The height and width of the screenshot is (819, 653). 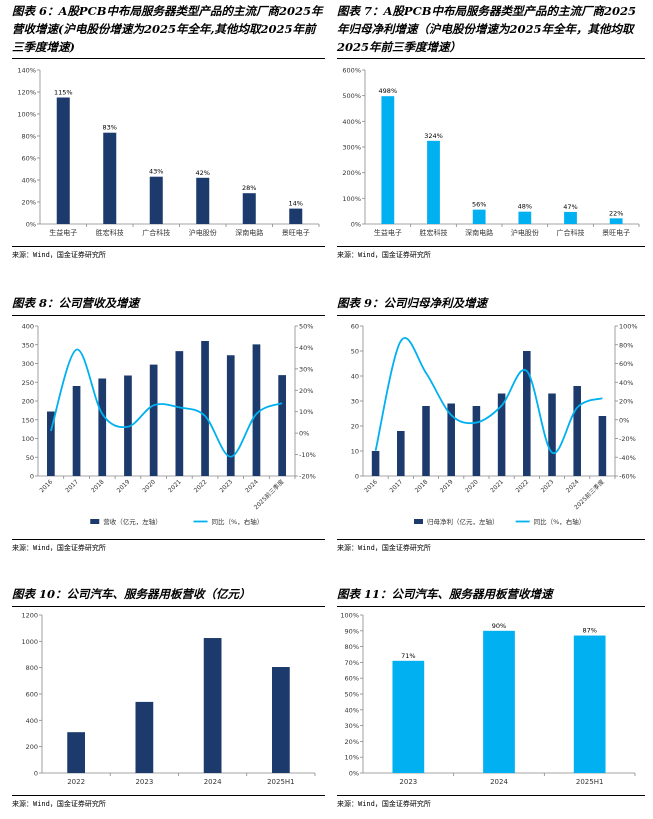 What do you see at coordinates (351, 96) in the screenshot?
I see `y-tick-label: 500%` at bounding box center [351, 96].